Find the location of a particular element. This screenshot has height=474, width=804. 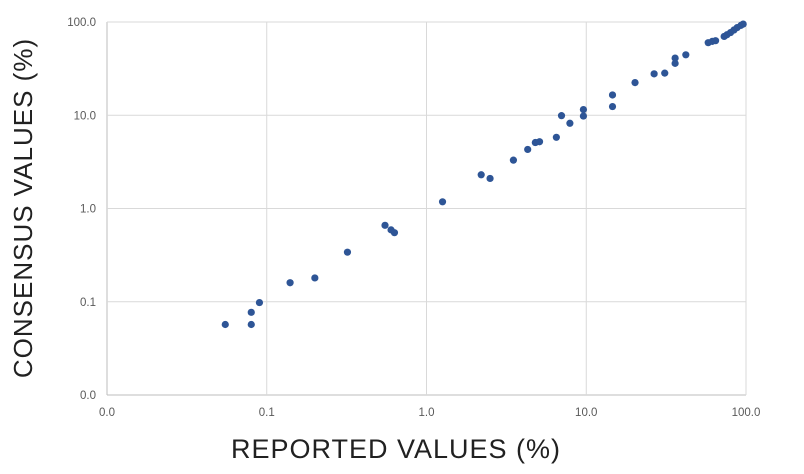

x-tick-label: 0.0 is located at coordinates (107, 413).